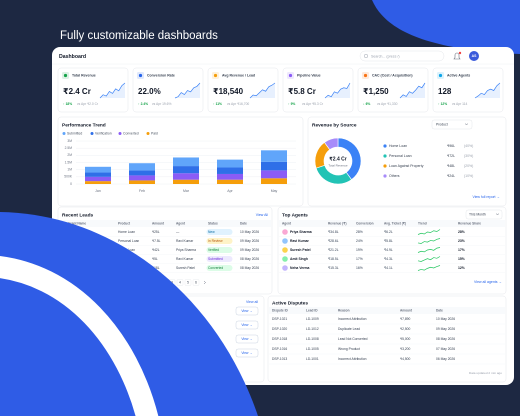  I want to click on column-header: Avg. Ticket (₹), so click(395, 224).